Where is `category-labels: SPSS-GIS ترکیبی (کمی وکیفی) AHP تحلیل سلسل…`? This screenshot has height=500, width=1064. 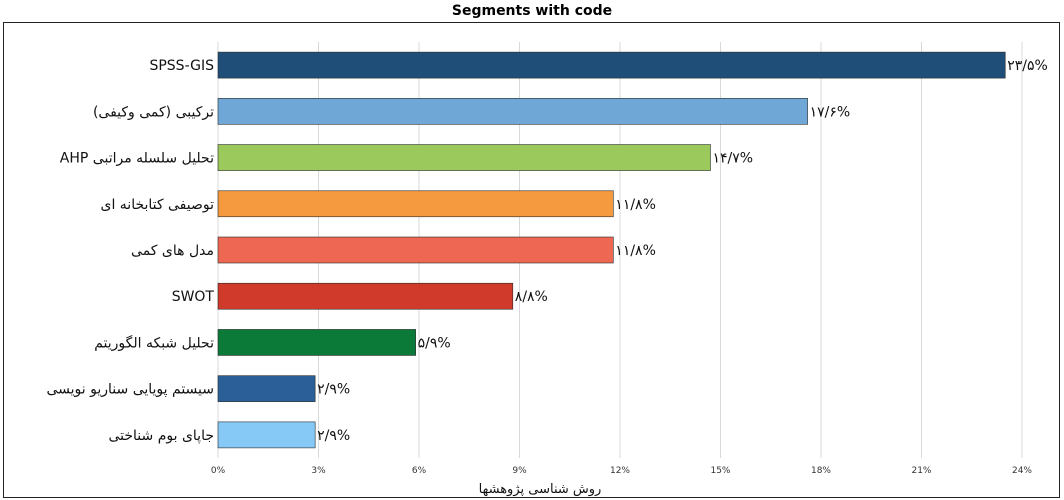 category-labels: SPSS-GIS ترکیبی (کمی وکیفی) AHP تحلیل سلسل… is located at coordinates (131, 251).